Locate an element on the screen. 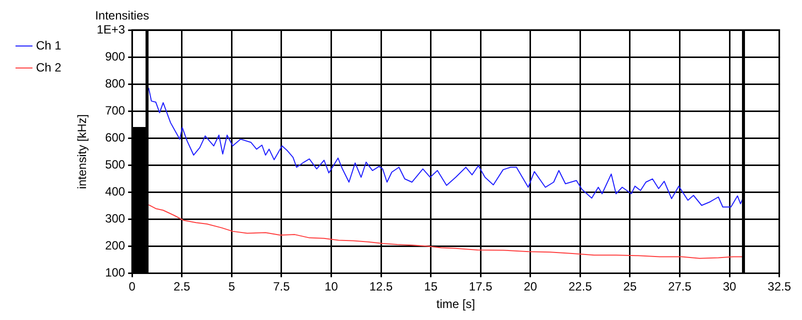 The height and width of the screenshot is (320, 802). y-tick-label: 200 is located at coordinates (115, 245).